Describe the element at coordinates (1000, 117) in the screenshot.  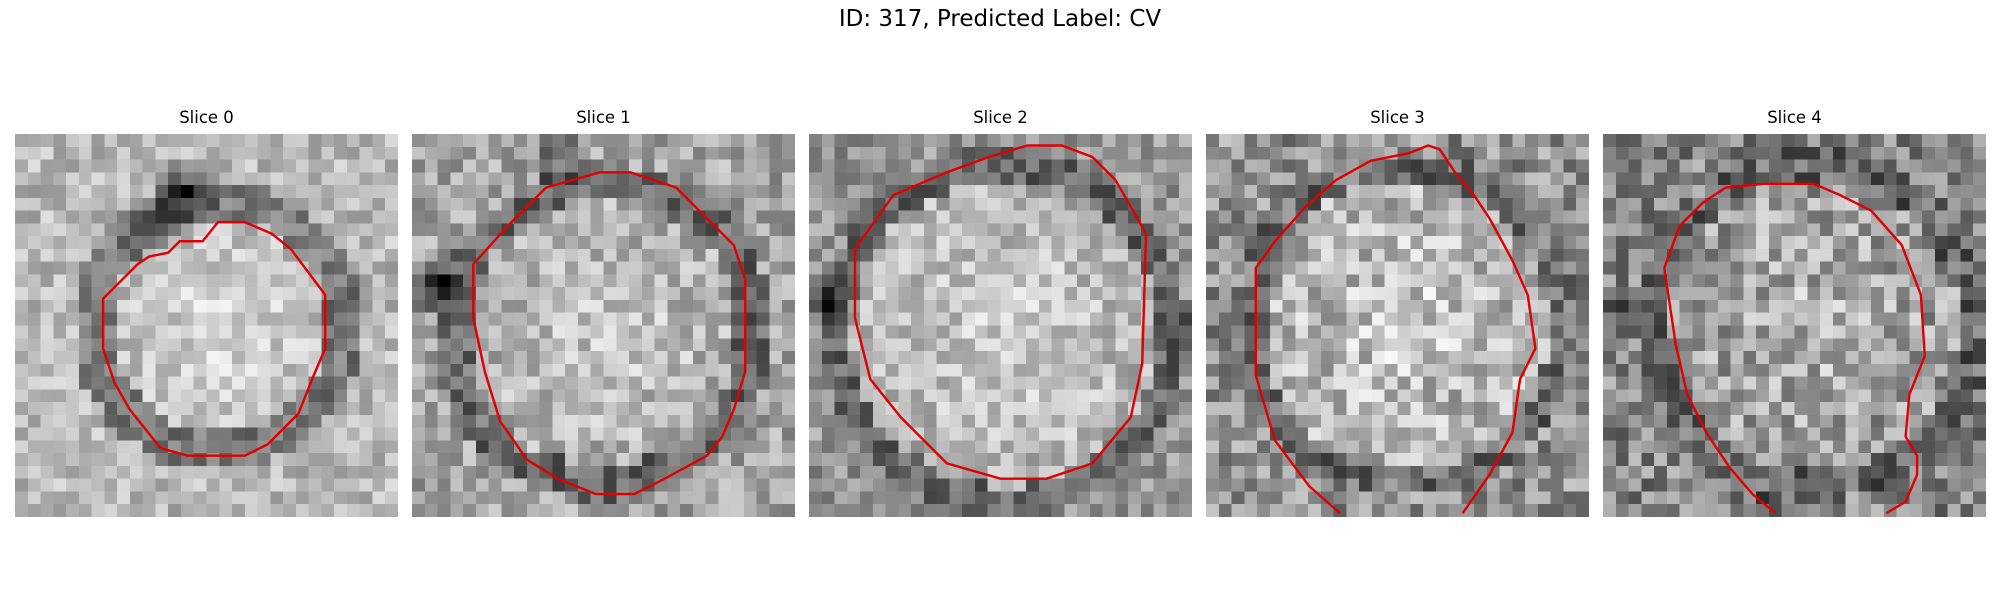
I see `slice-title-2: Slice 2` at that location.